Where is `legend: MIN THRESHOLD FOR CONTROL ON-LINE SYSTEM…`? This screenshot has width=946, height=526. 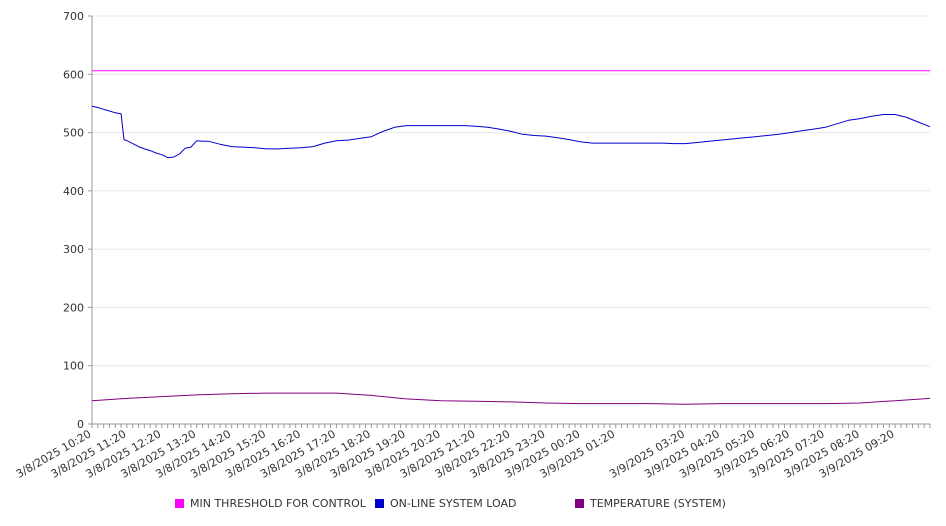 legend: MIN THRESHOLD FOR CONTROL ON-LINE SYSTEM… is located at coordinates (473, 506).